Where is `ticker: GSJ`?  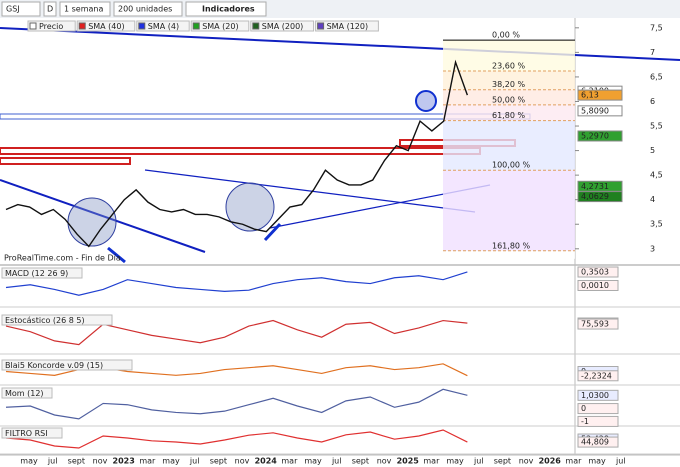
ticker: GSJ is located at coordinates (13, 9).